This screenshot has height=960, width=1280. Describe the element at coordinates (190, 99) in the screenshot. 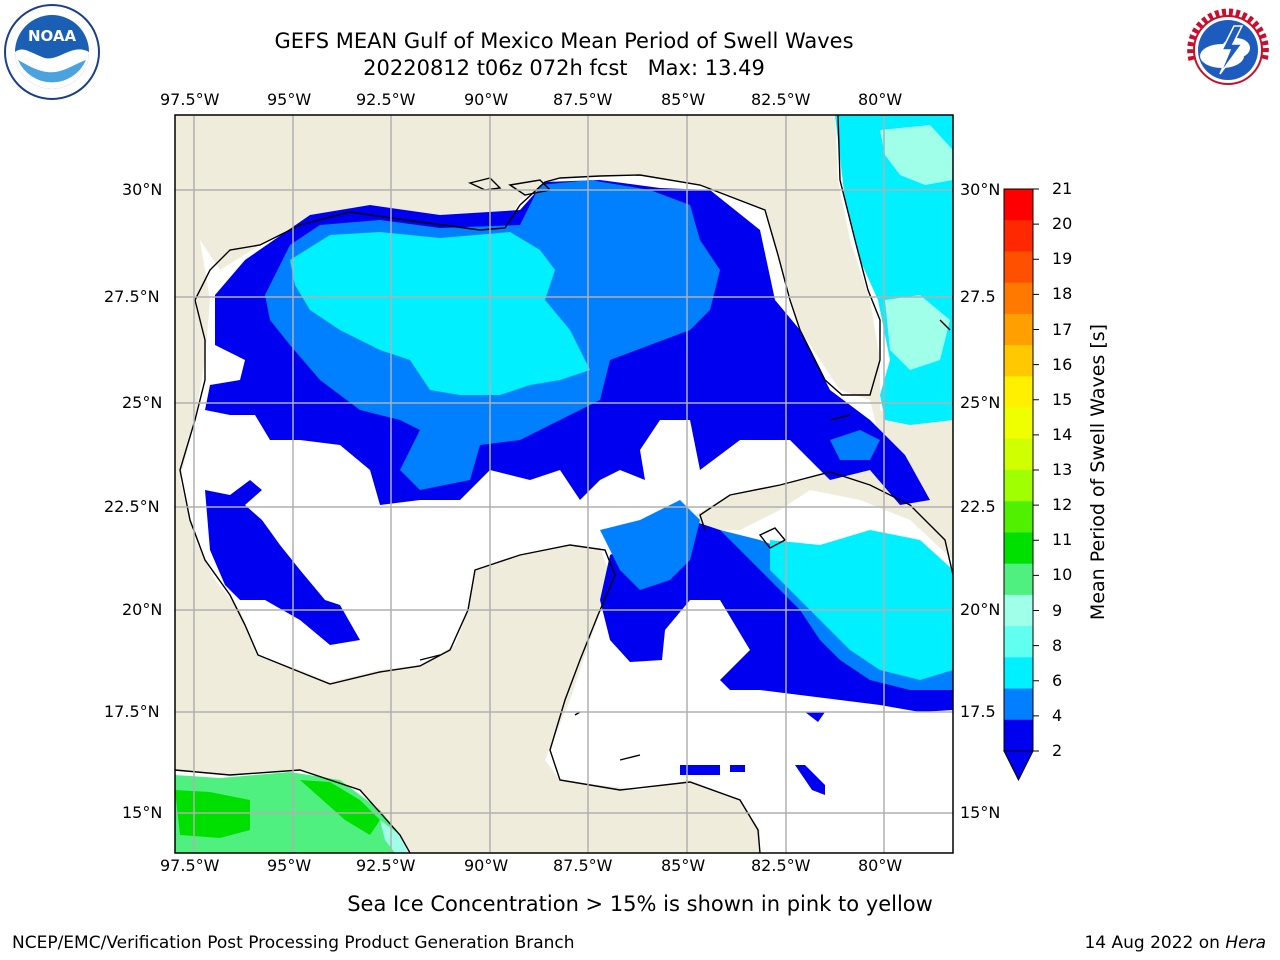

I see `lon-tick-top: 97.5°W` at that location.